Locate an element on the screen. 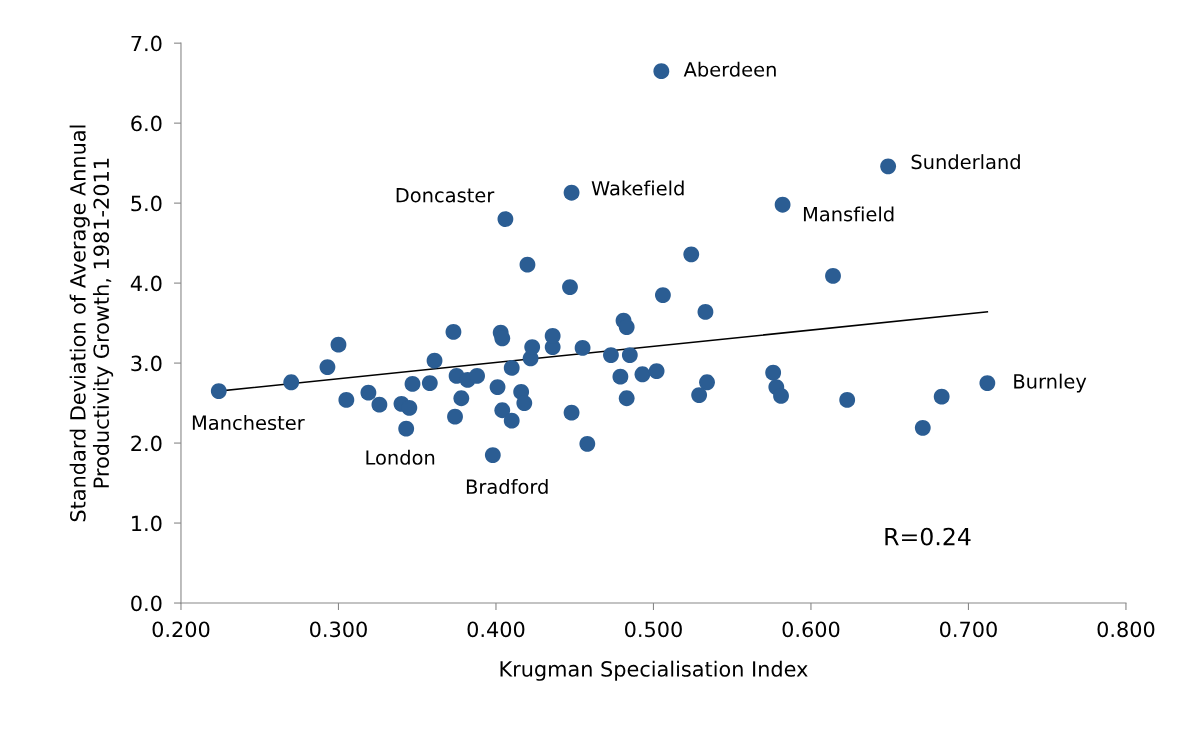 This screenshot has width=1179, height=729. x-tick-label: 0.400 is located at coordinates (496, 629).